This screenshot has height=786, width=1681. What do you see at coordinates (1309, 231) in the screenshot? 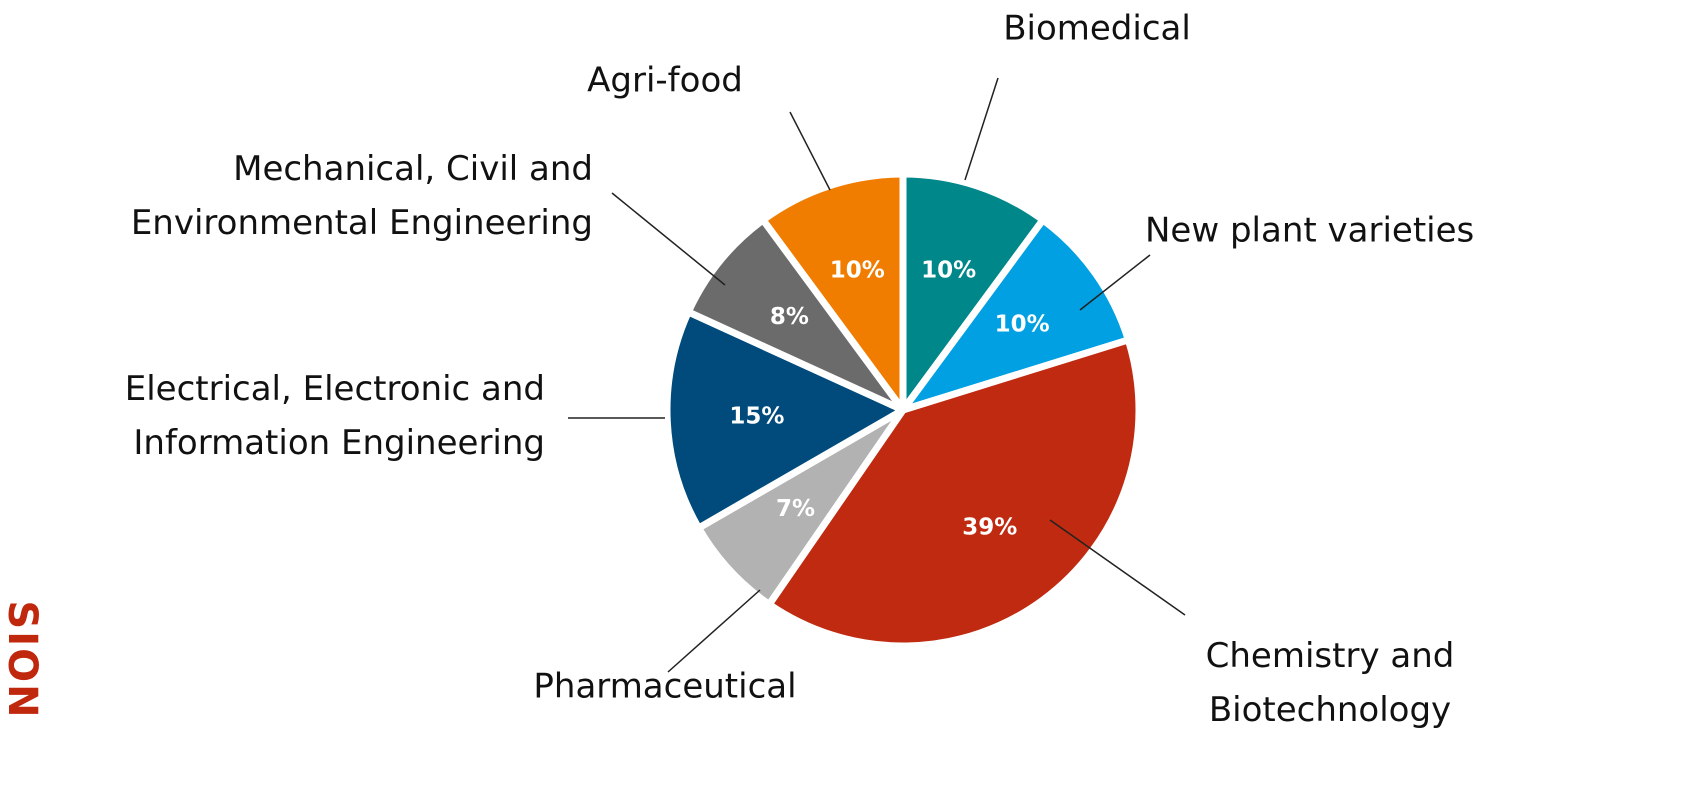
I see `category-label: New plant varieties` at bounding box center [1309, 231].